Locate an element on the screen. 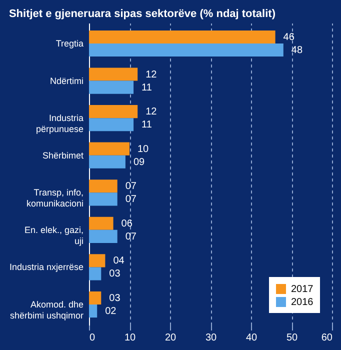 Image resolution: width=341 pixels, height=350 pixels. y-tick-label: Transp, info, komunikacioni is located at coordinates (55, 198).